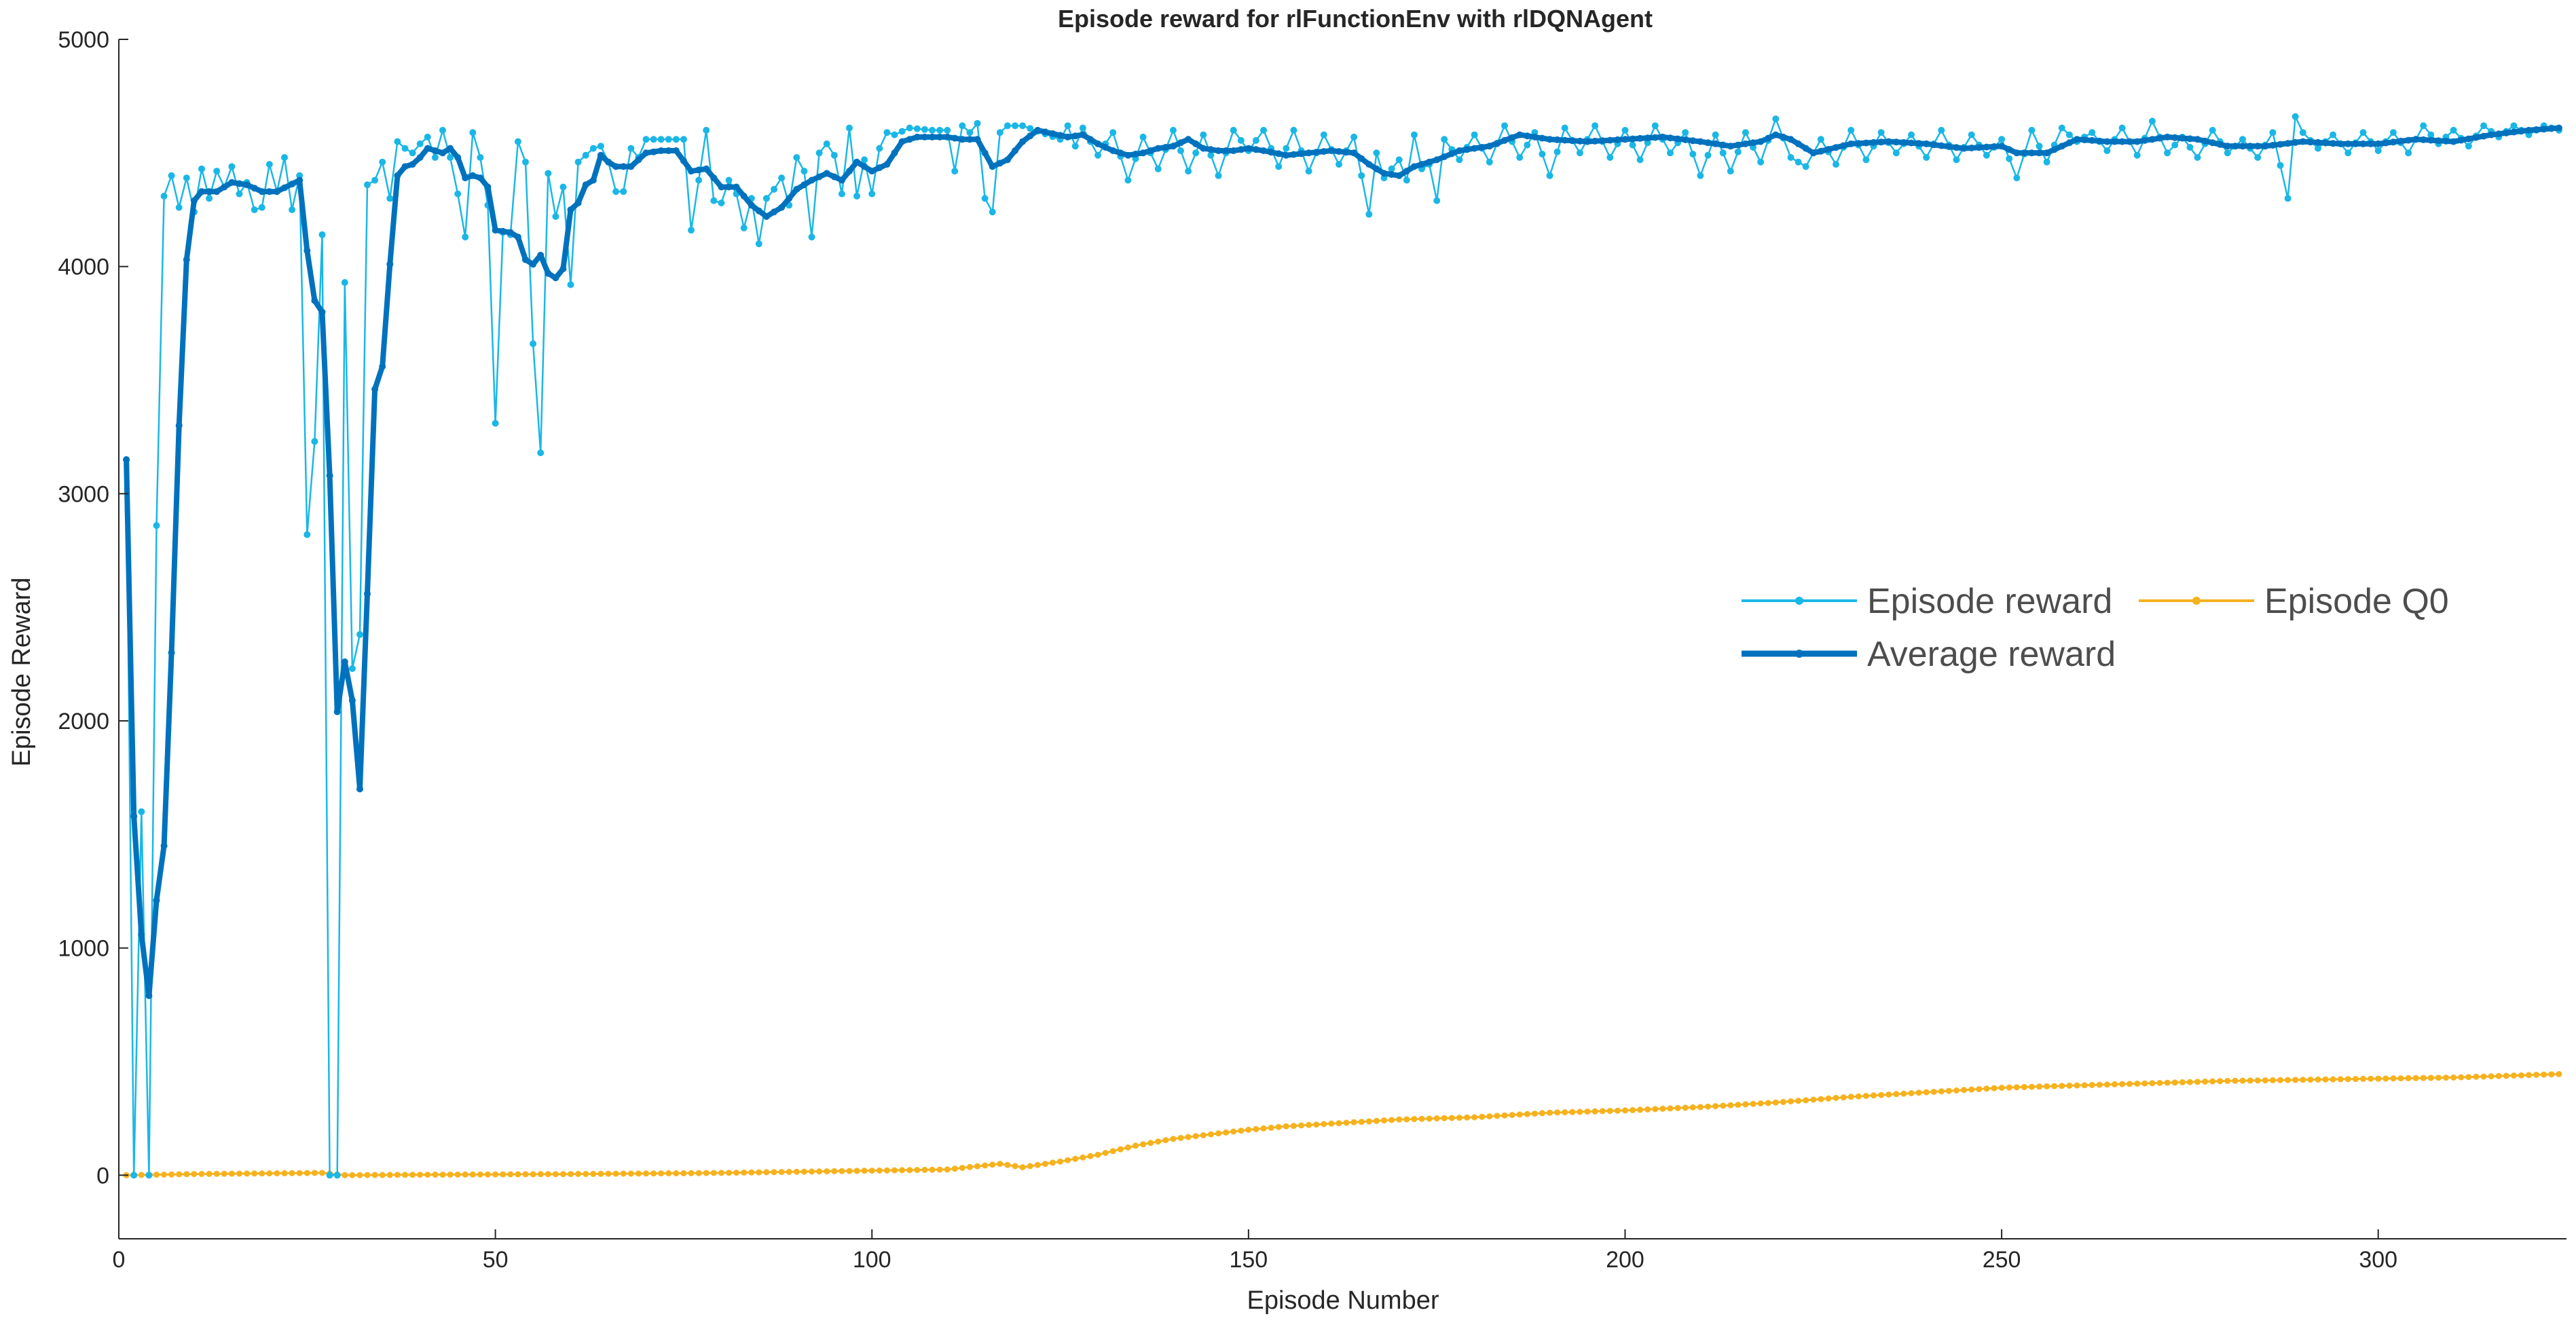  Describe the element at coordinates (1991, 655) in the screenshot. I see `legend-label-average-reward: Average reward` at that location.